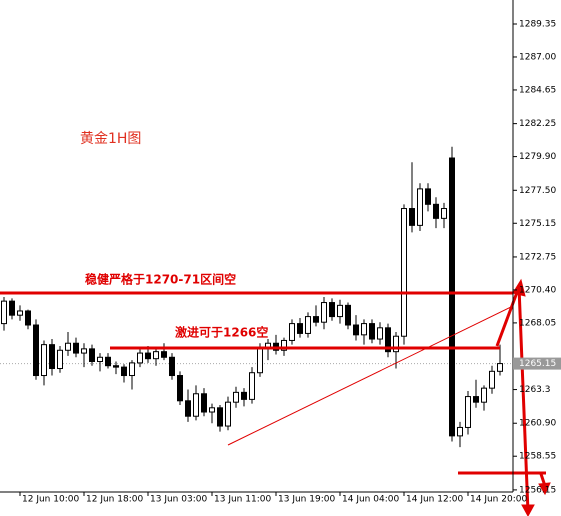 This screenshot has width=561, height=516. I want to click on x-tick-label: 12 Jun 10:00, so click(50, 500).